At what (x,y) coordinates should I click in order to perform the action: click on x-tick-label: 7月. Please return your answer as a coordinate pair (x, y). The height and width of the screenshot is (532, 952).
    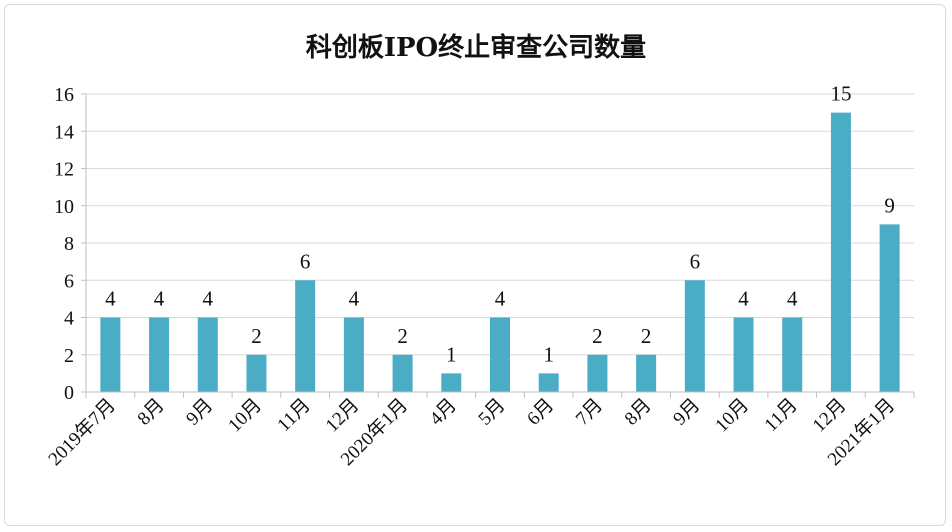
    Looking at the image, I should click on (589, 412).